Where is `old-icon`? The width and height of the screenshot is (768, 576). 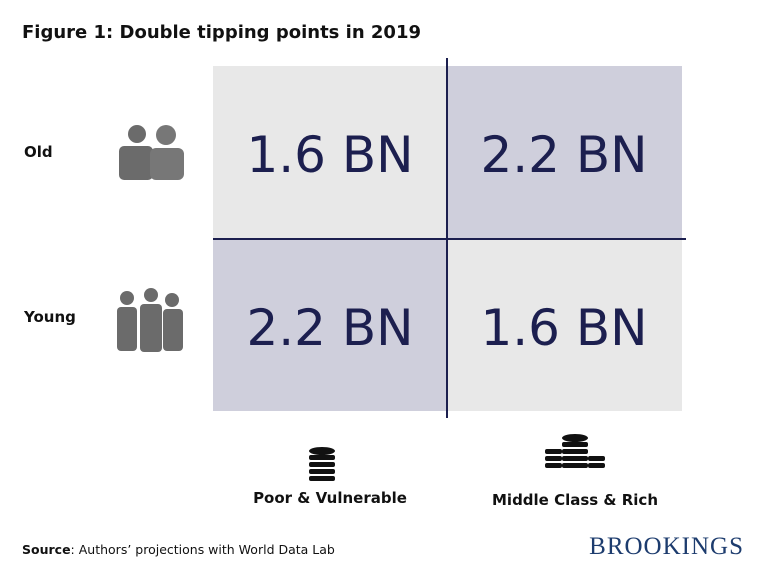 old-icon is located at coordinates (151, 152).